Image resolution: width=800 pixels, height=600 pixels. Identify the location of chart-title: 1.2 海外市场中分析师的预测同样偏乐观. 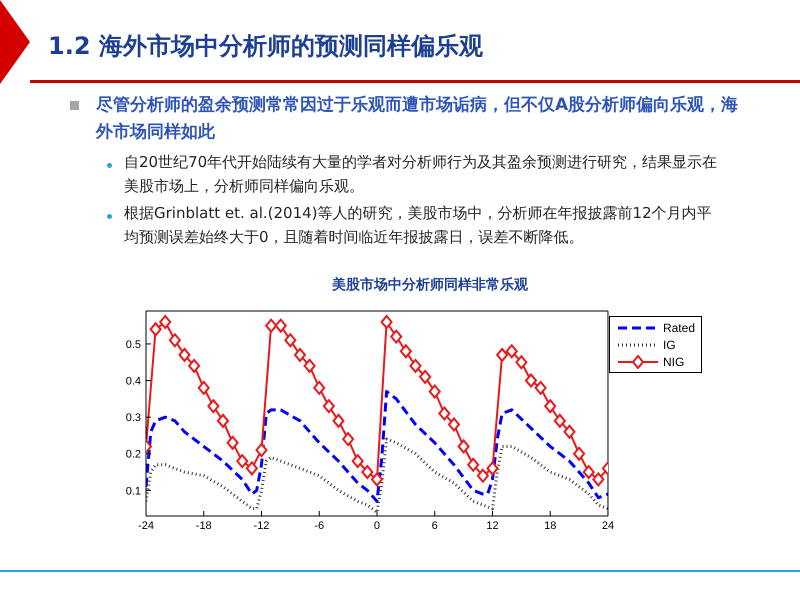
(265, 46).